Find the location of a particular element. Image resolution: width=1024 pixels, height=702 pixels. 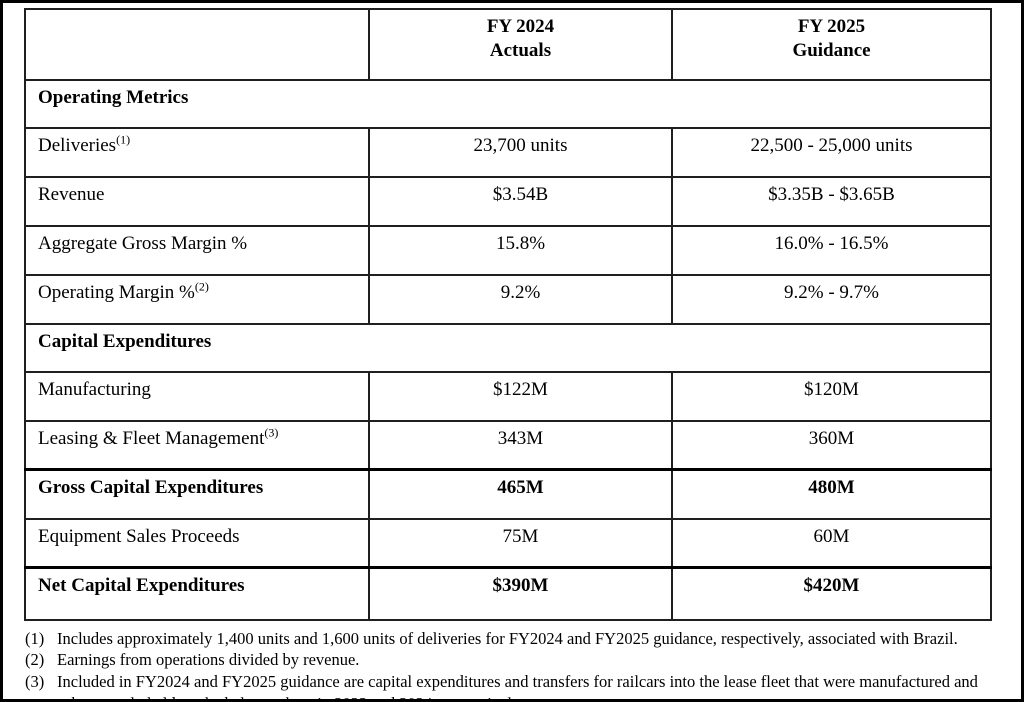

row-operating-margin: Operating Margin %(2) 9.2% 9.2% - 9.7% is located at coordinates (508, 299).